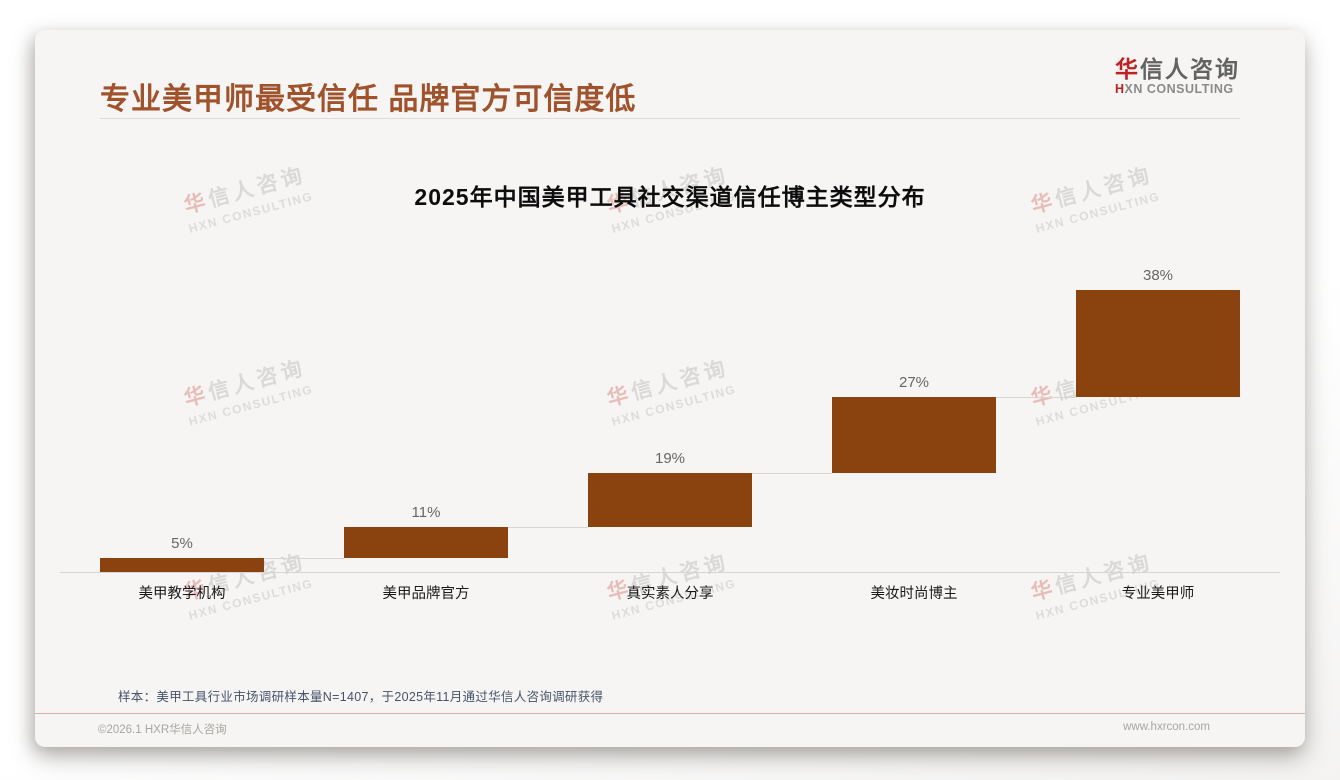 The image size is (1340, 780). I want to click on page-title: 专业美甲师最受信任 品牌官方可信度低, so click(368, 99).